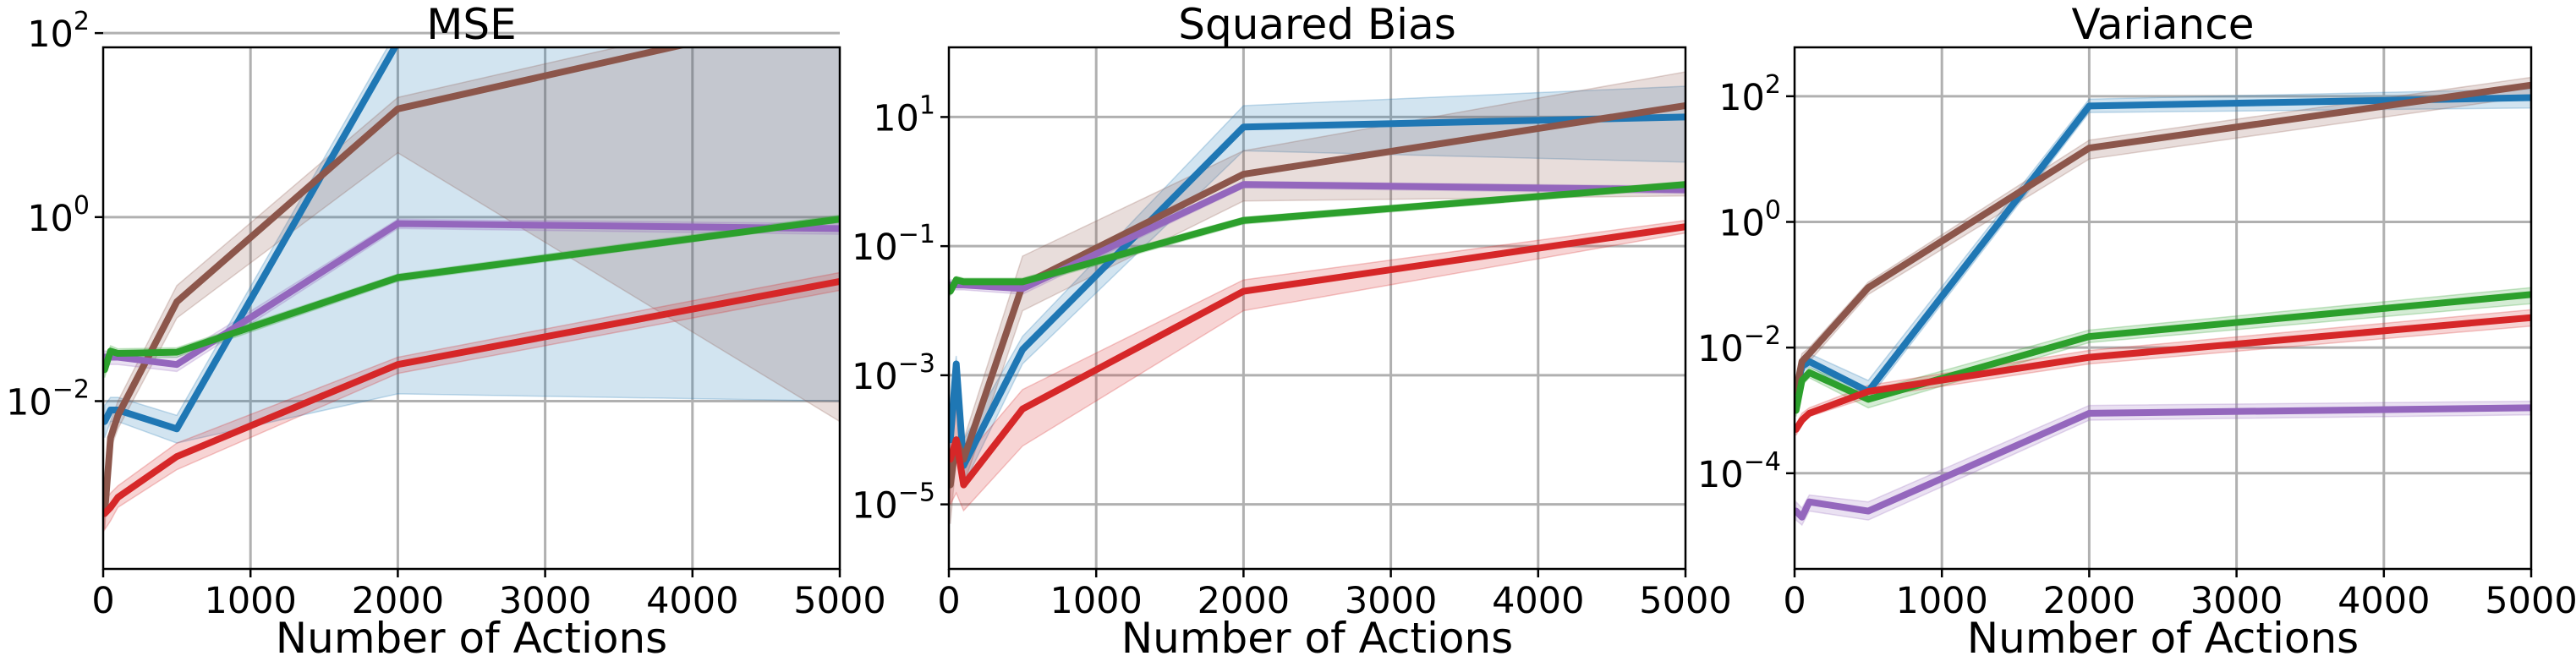 This screenshot has height=667, width=2576. What do you see at coordinates (1739, 472) in the screenshot?
I see `y-tick-label: 10⁻⁴` at bounding box center [1739, 472].